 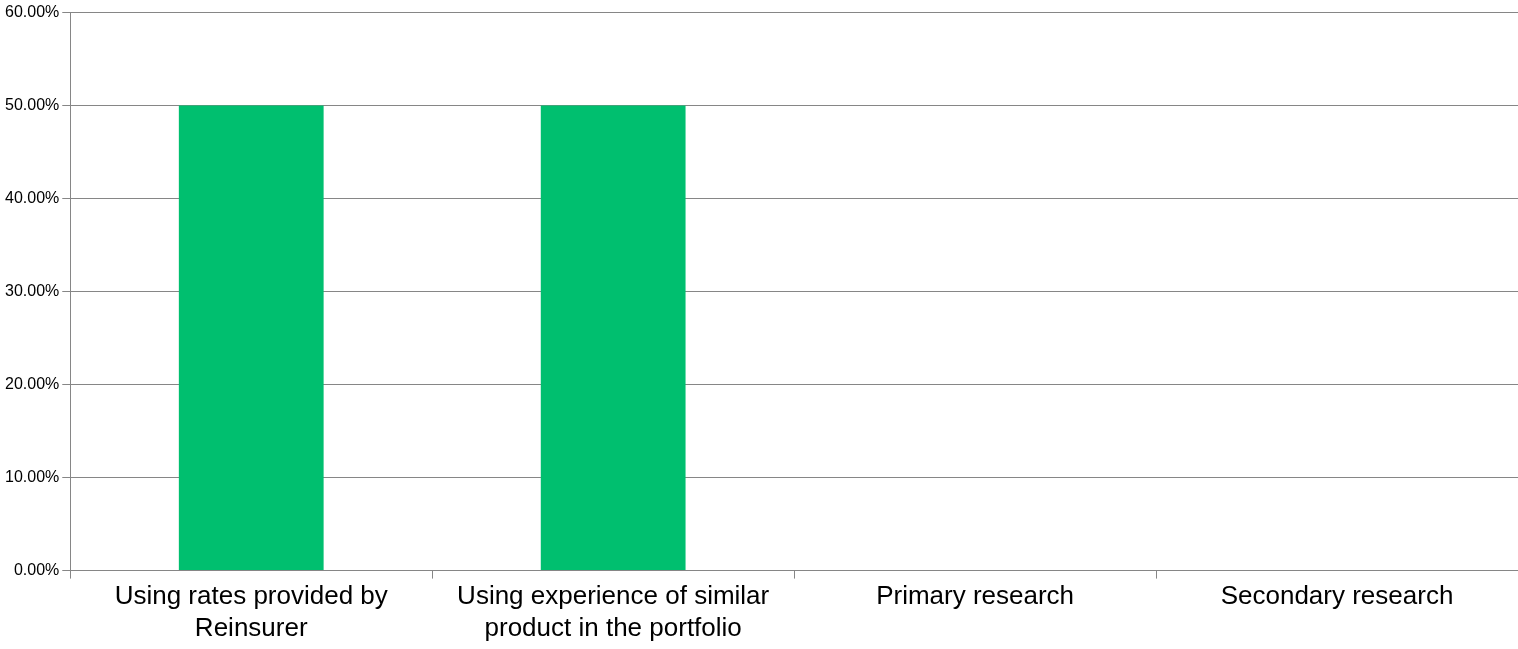 What do you see at coordinates (32, 12) in the screenshot?
I see `y-tick-label: 60.00%` at bounding box center [32, 12].